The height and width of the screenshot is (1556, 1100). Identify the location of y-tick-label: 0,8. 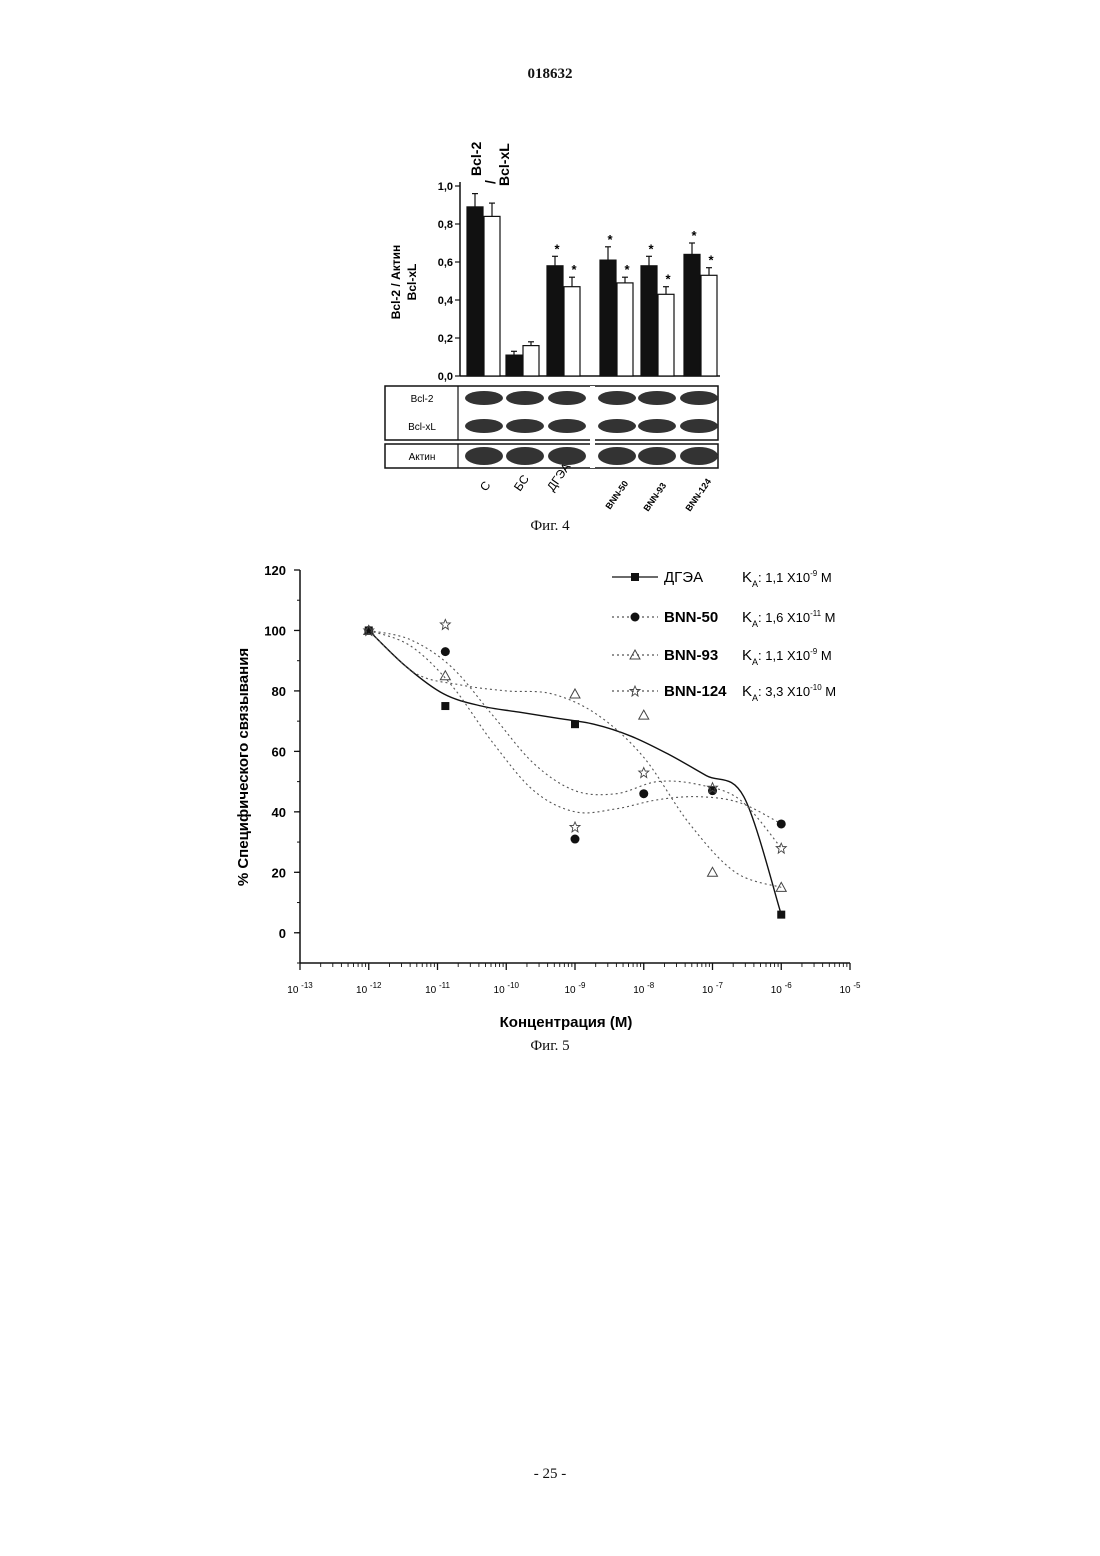
(445, 225).